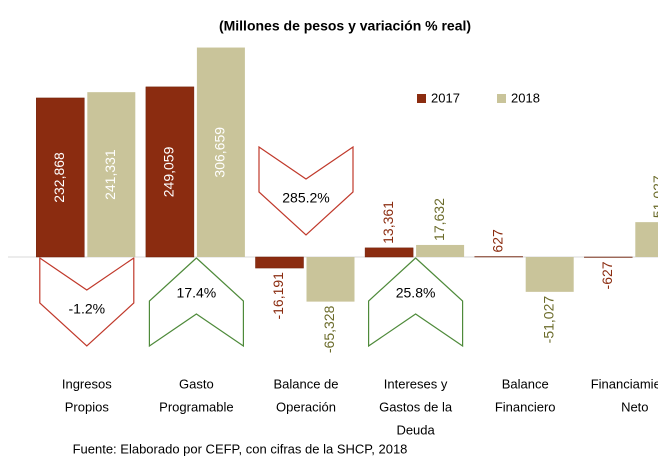  I want to click on value-label: 249,059, so click(169, 171).